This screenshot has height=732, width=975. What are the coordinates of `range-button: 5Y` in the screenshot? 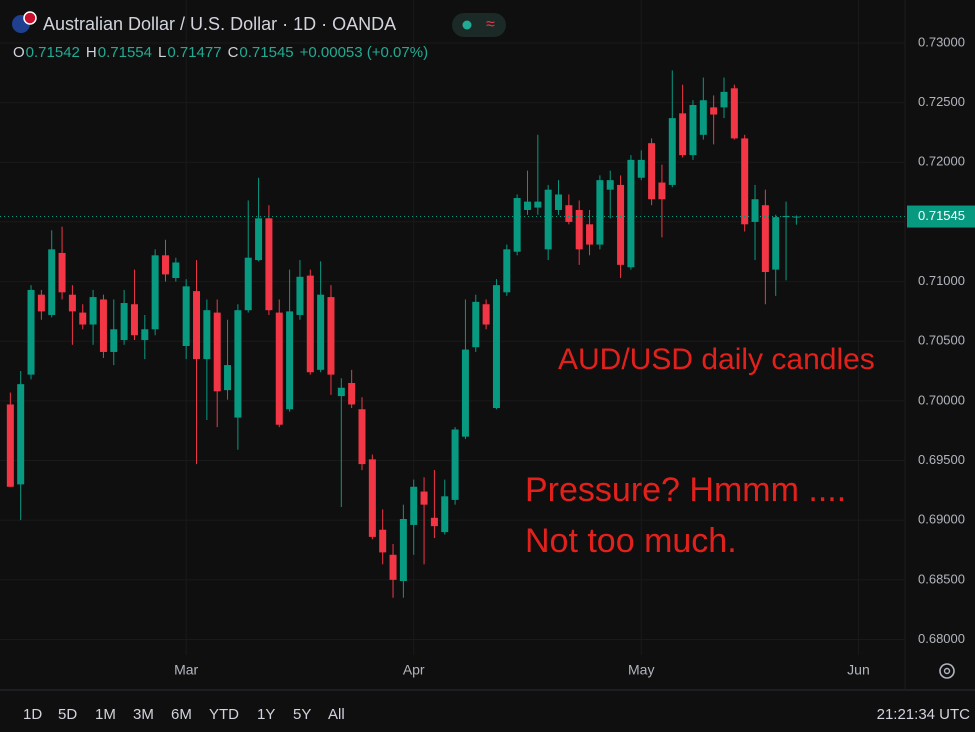 It's located at (302, 714).